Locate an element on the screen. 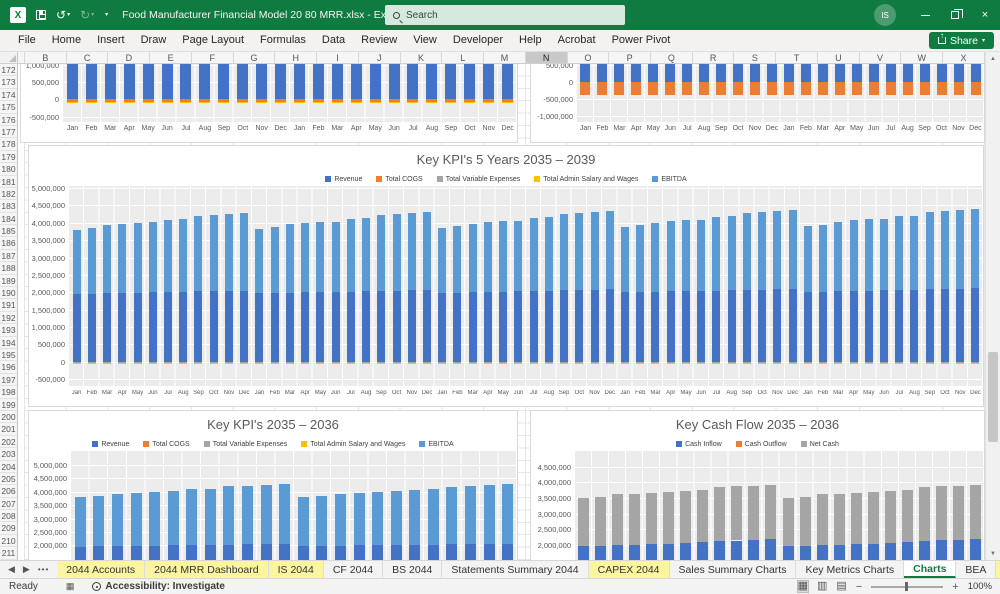 Image resolution: width=1000 pixels, height=594 pixels. redo-icon: ↻ ▾ is located at coordinates (87, 15).